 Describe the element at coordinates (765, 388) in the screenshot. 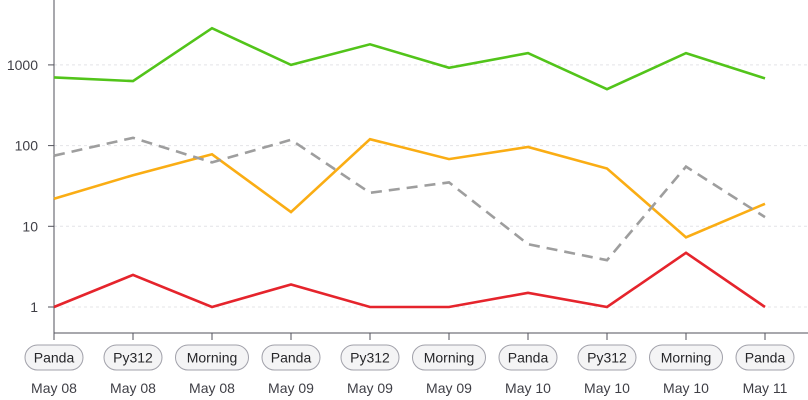

I see `x-tick-date: May 11` at that location.